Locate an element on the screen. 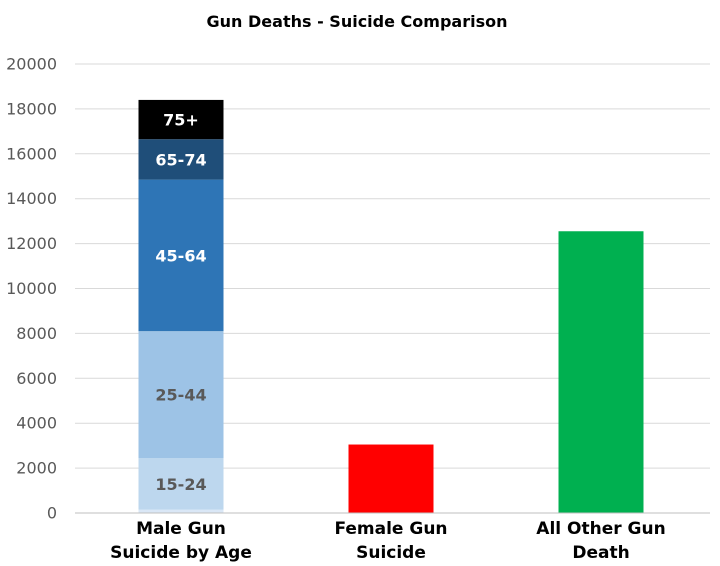  segment-label: 65-74 is located at coordinates (180, 159).